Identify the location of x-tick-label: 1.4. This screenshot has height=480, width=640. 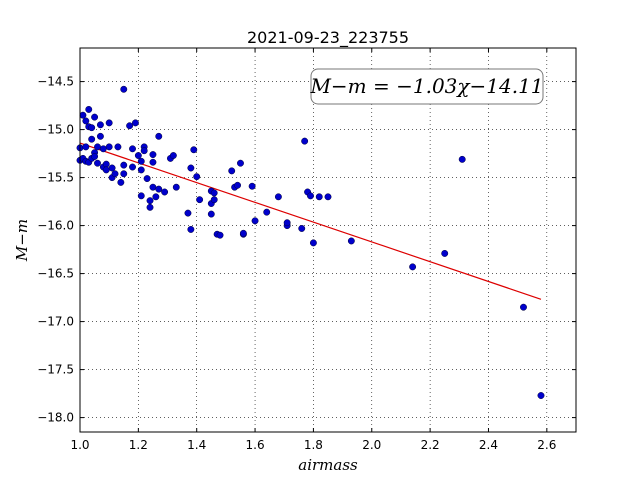
(196, 445).